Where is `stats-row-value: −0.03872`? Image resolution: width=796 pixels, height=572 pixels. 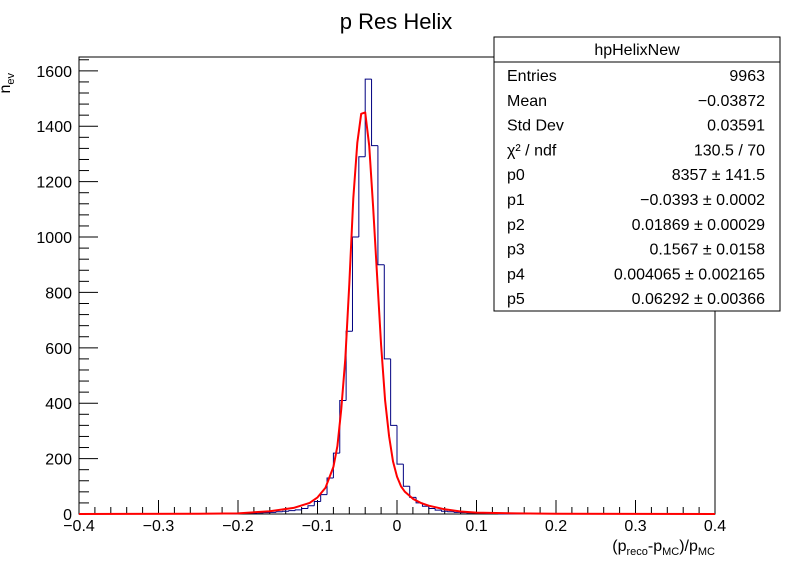 stats-row-value: −0.03872 is located at coordinates (731, 101).